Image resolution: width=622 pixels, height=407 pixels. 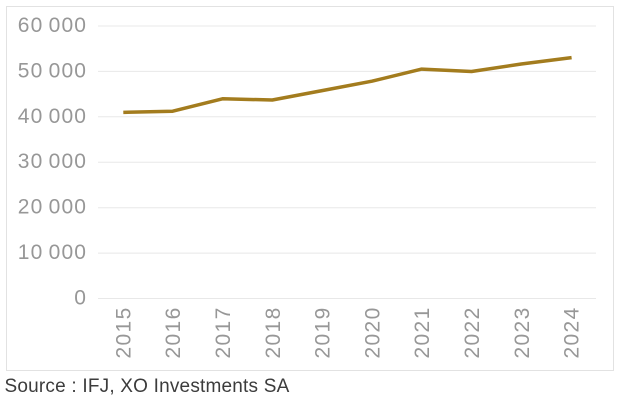 I want to click on svg-text: 2018, so click(x=273, y=332).